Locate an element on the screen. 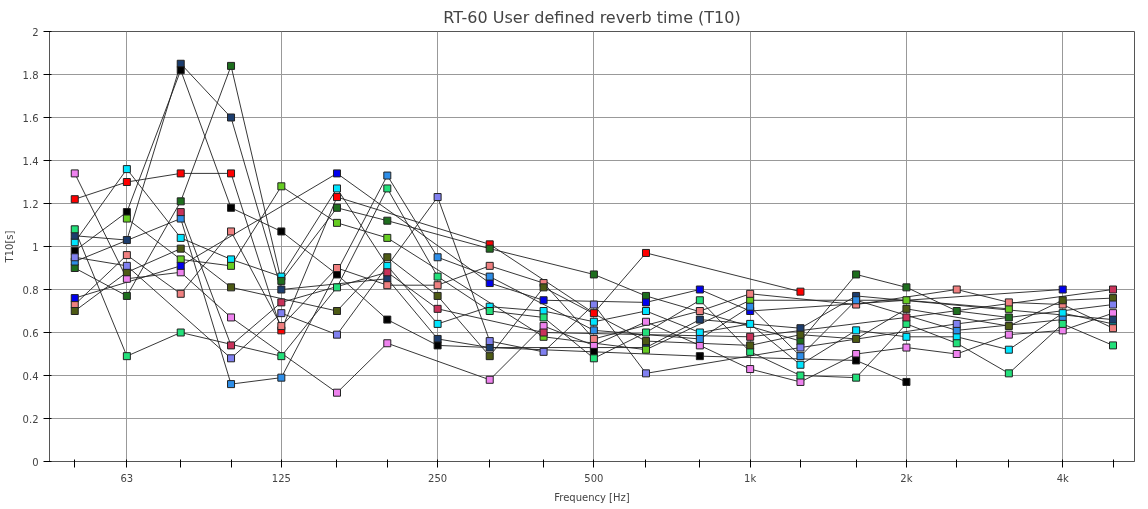 This screenshot has height=509, width=1148. x-tick-label: 125 is located at coordinates (281, 478).